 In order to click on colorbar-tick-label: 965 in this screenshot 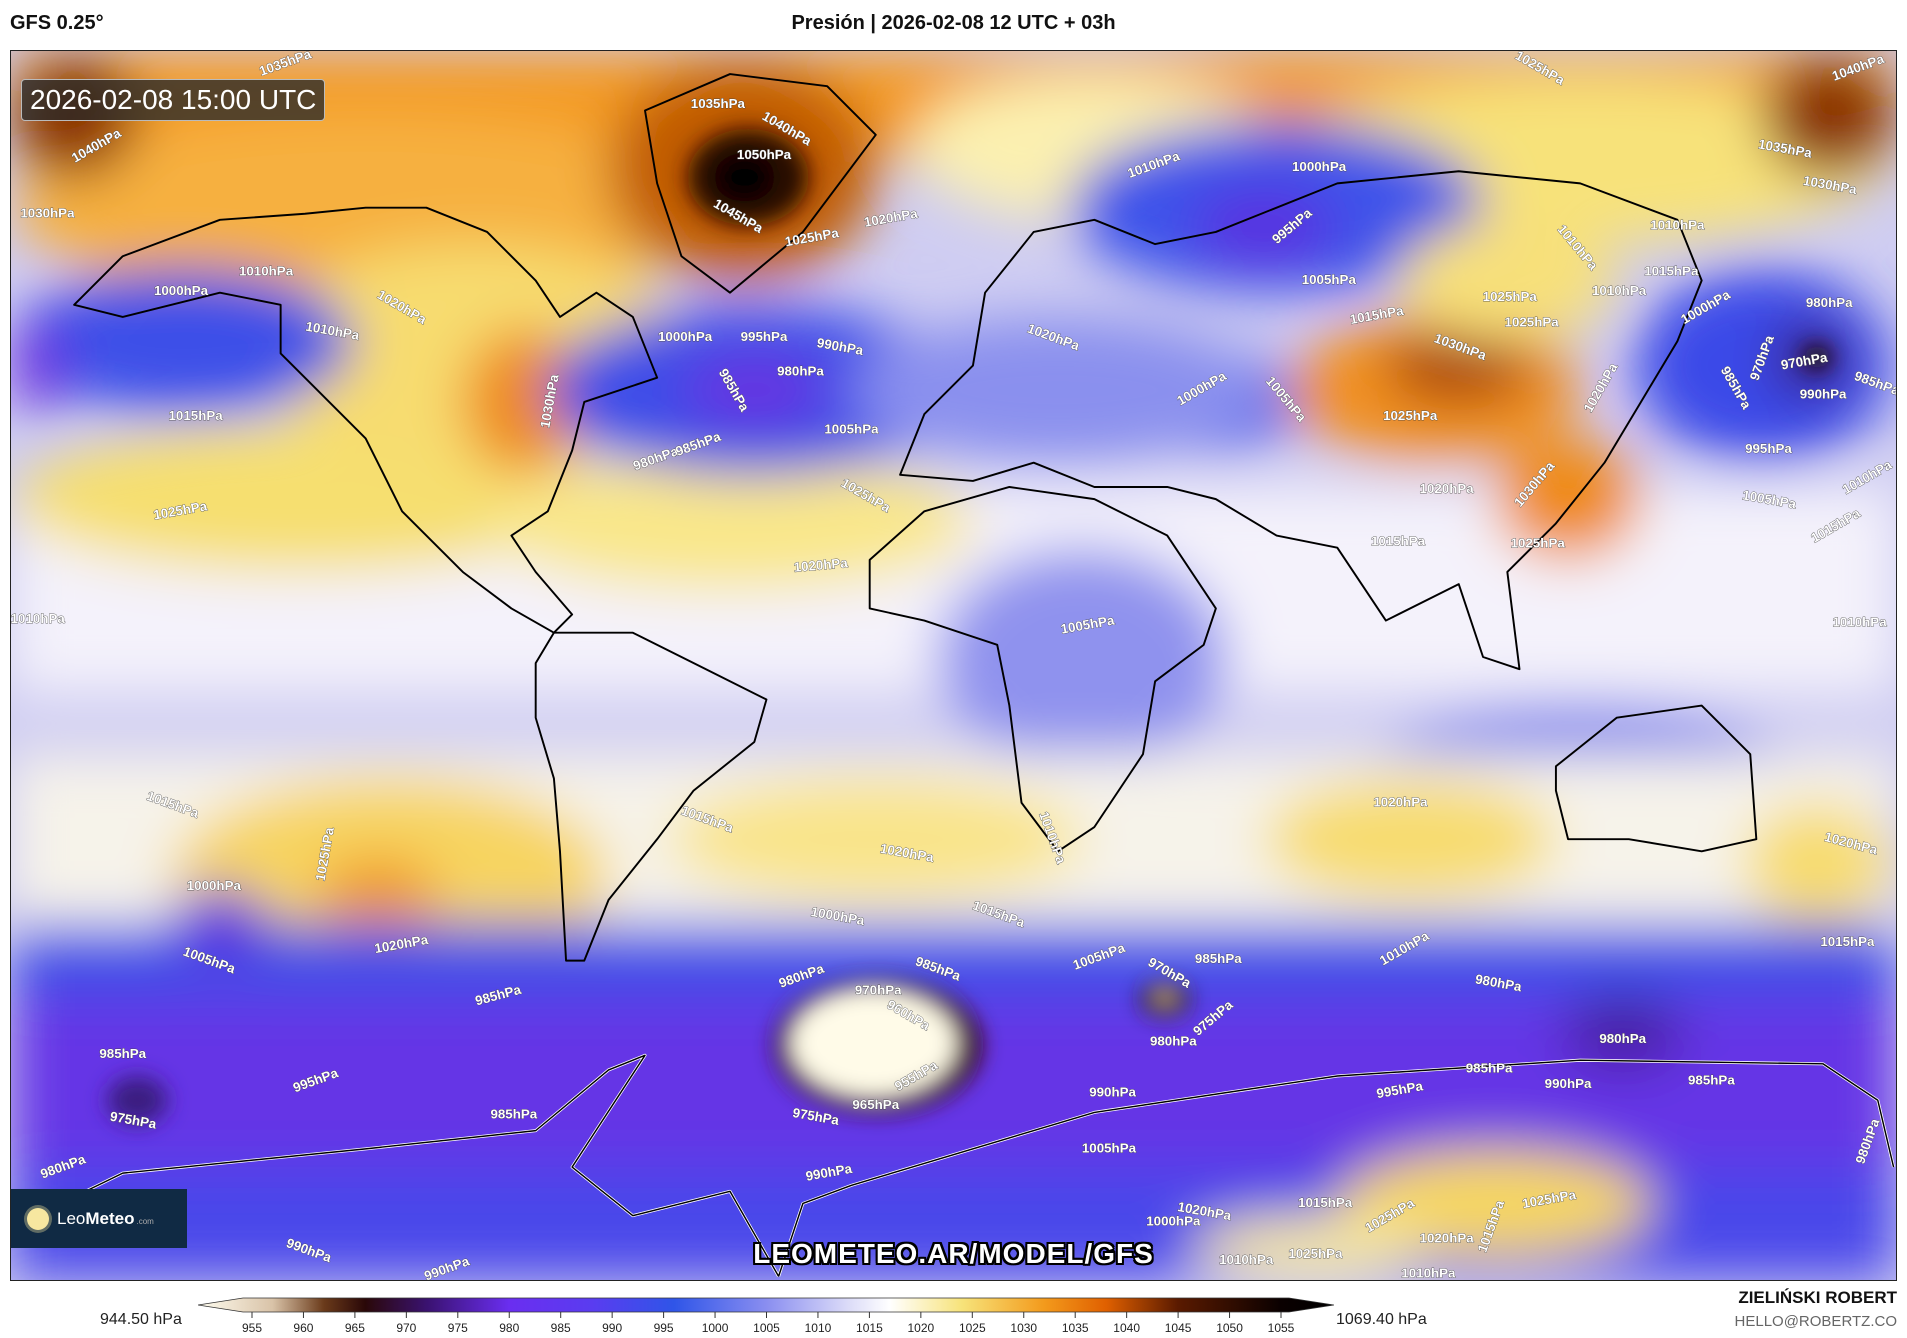, I will do `click(355, 1328)`.